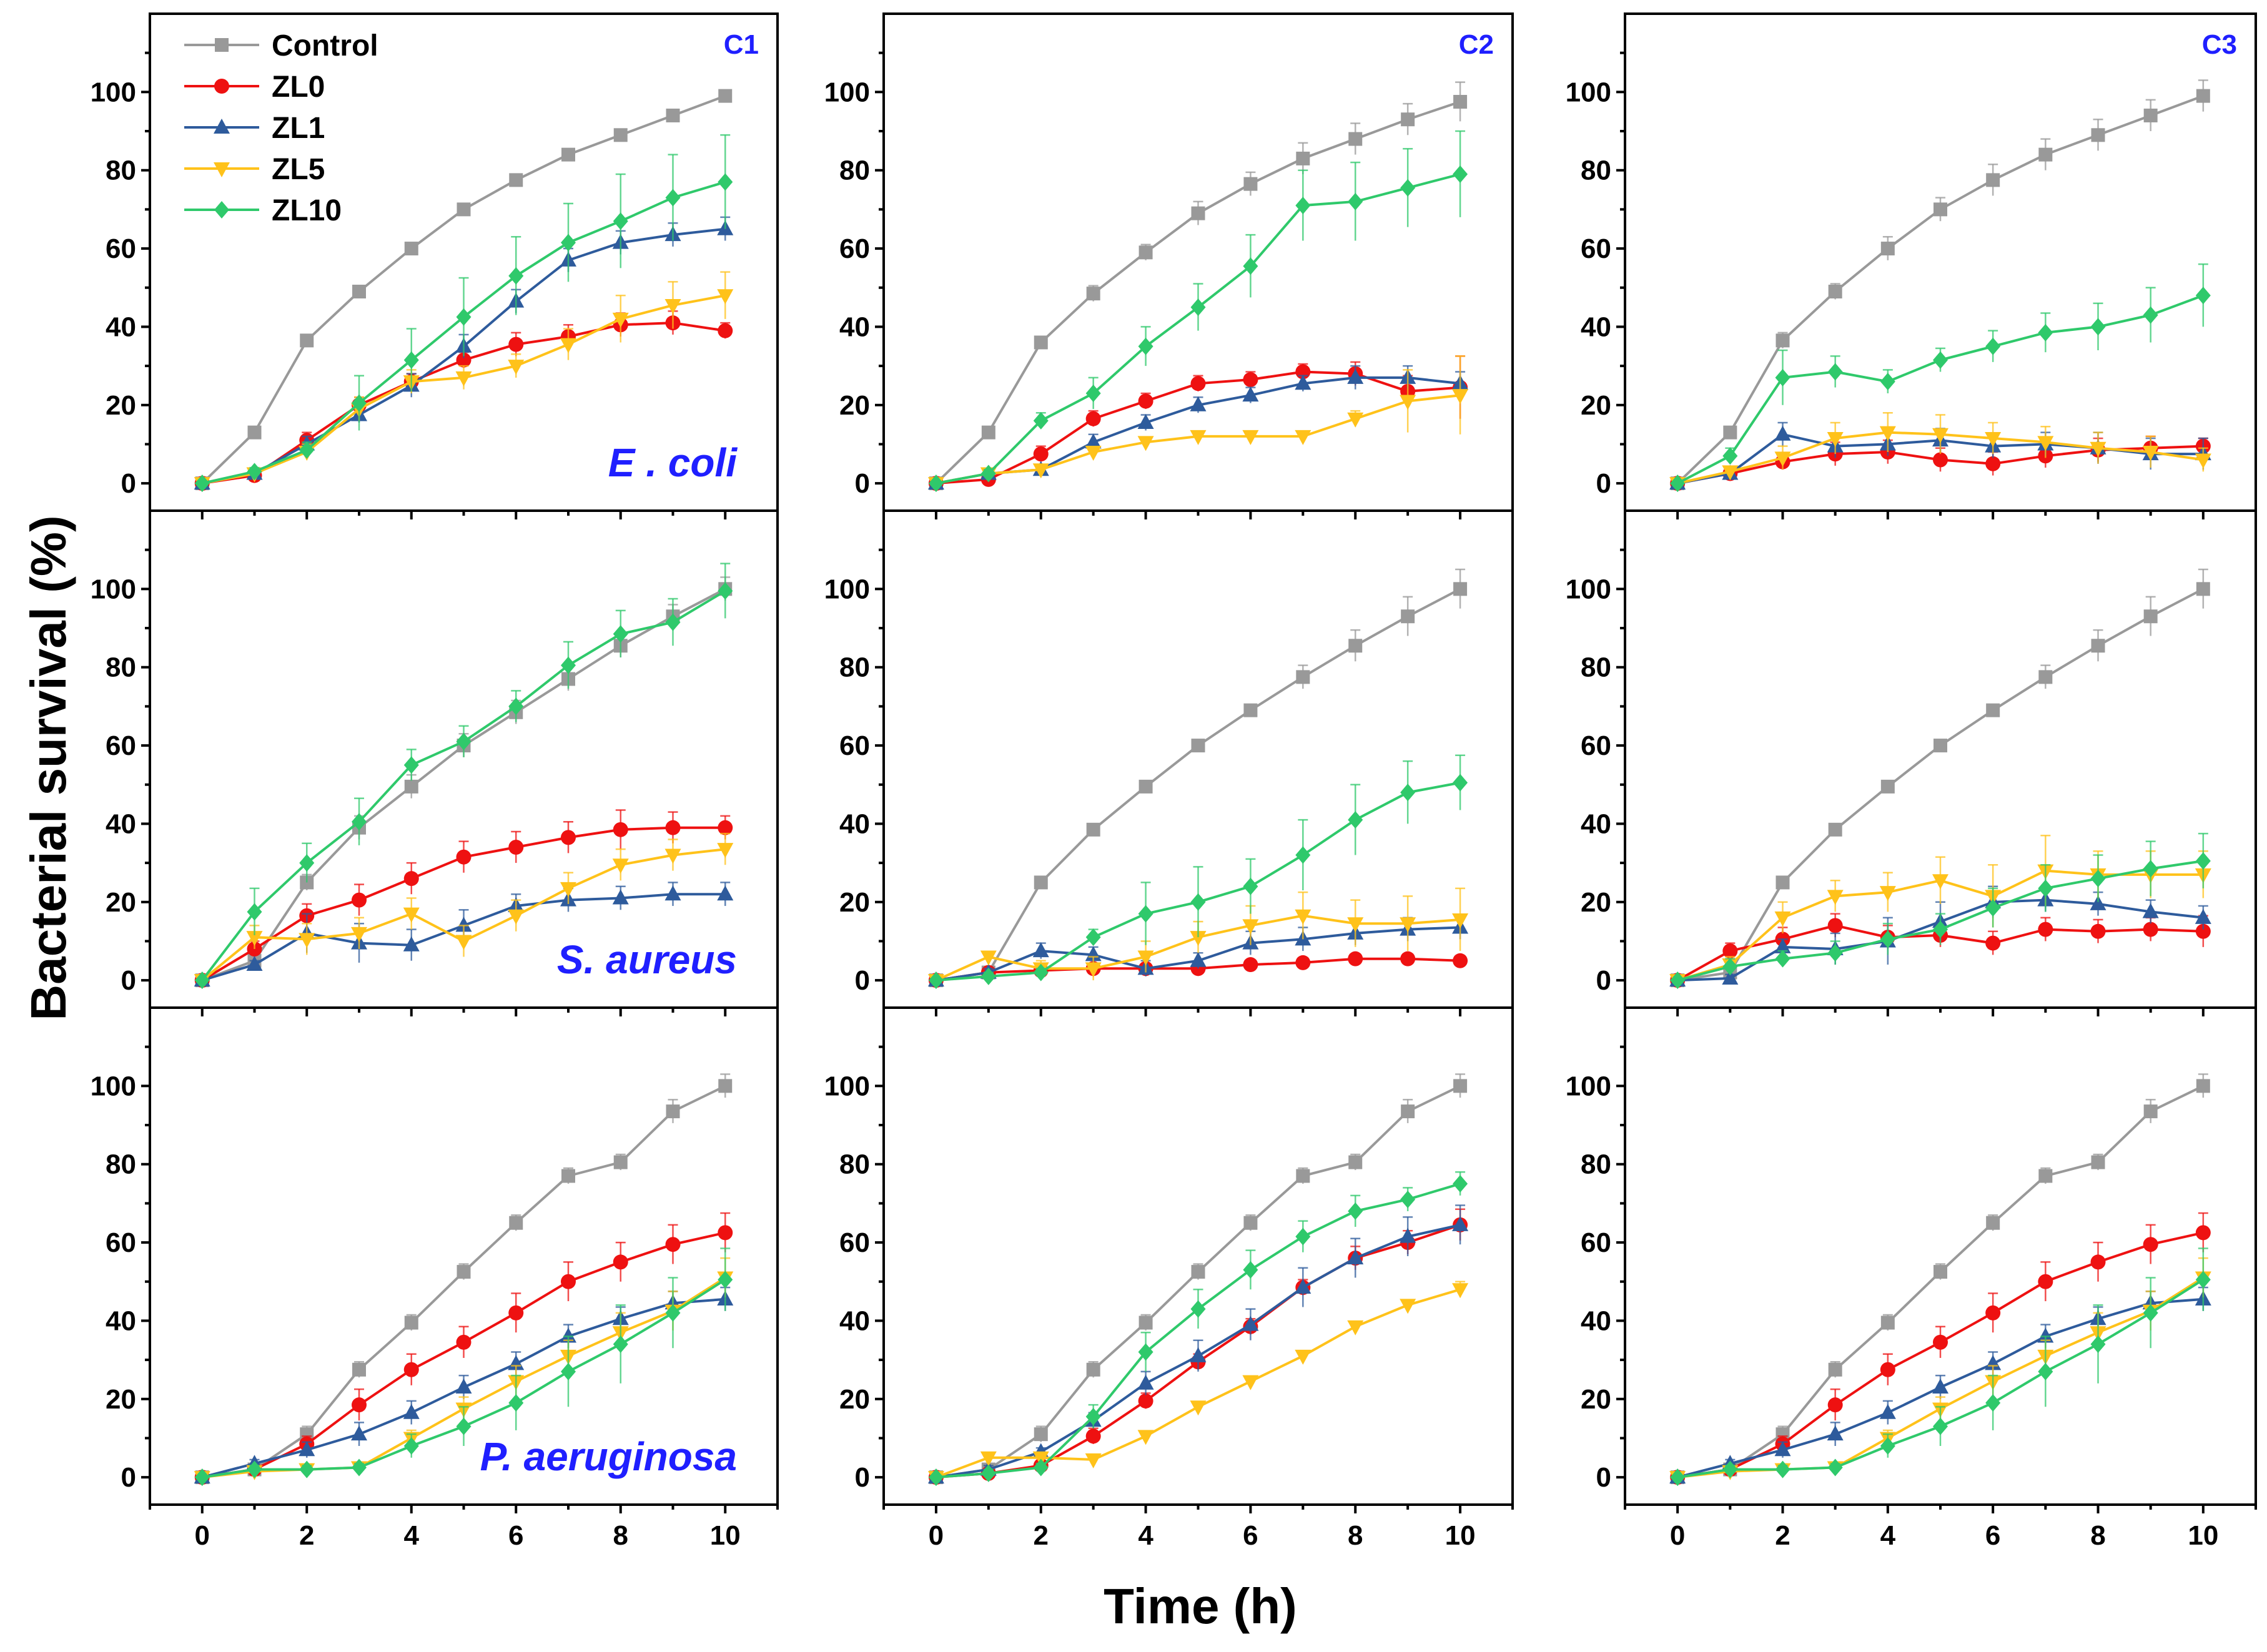  Describe the element at coordinates (2097, 1535) in the screenshot. I see `x-tick-label: 8` at that location.